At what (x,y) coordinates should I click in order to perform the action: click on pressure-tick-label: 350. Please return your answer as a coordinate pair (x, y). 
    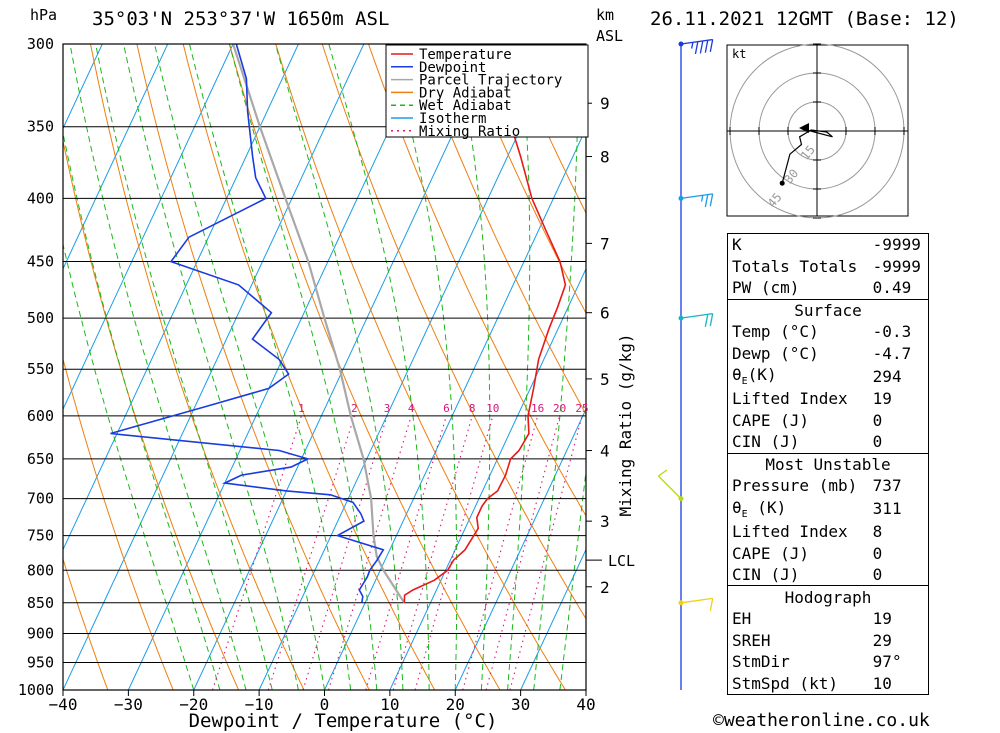
    Looking at the image, I should click on (40, 127).